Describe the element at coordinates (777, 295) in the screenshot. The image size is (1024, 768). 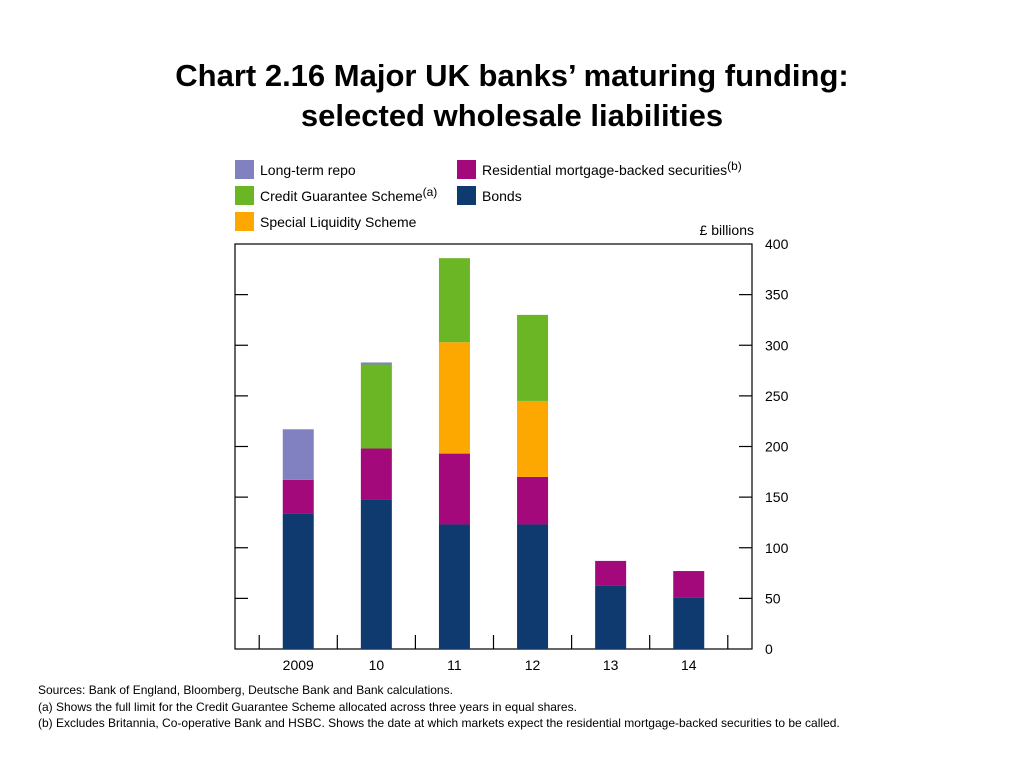
I see `y-tick-label: 350` at that location.